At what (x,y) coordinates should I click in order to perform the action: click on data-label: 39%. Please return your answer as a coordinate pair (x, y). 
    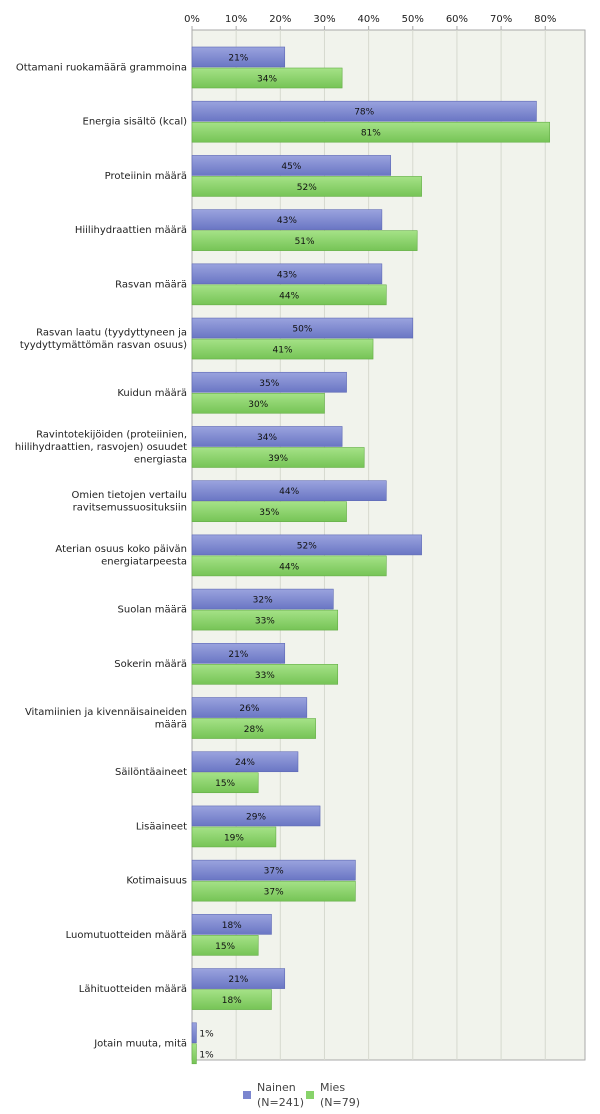
    Looking at the image, I should click on (278, 459).